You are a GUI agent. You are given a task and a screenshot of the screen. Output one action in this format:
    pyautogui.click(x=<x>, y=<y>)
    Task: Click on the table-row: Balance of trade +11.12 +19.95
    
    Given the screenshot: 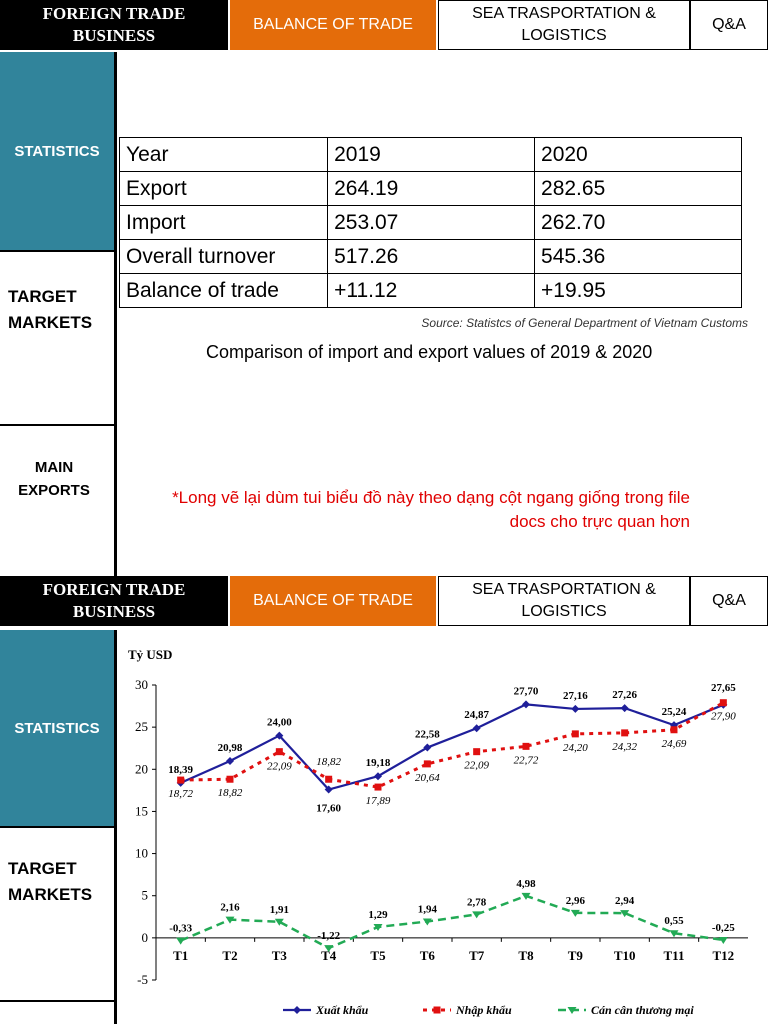 What is the action you would take?
    pyautogui.click(x=430, y=290)
    